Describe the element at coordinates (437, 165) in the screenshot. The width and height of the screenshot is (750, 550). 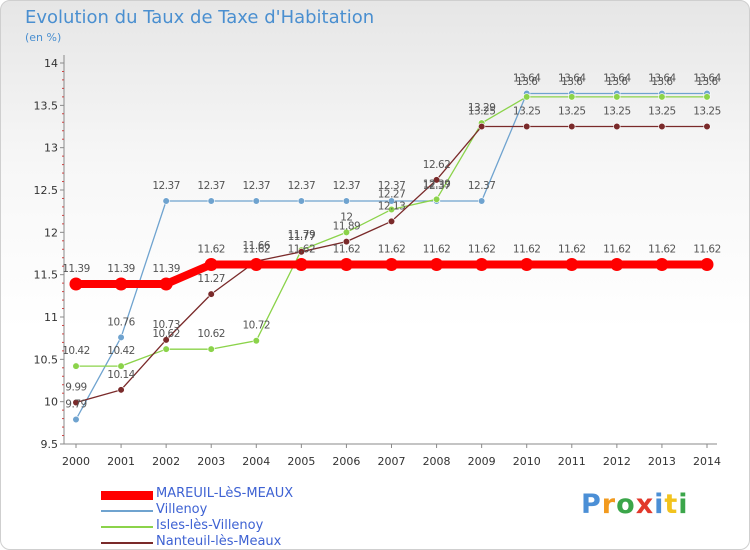
I see `data-label: 12.62` at that location.